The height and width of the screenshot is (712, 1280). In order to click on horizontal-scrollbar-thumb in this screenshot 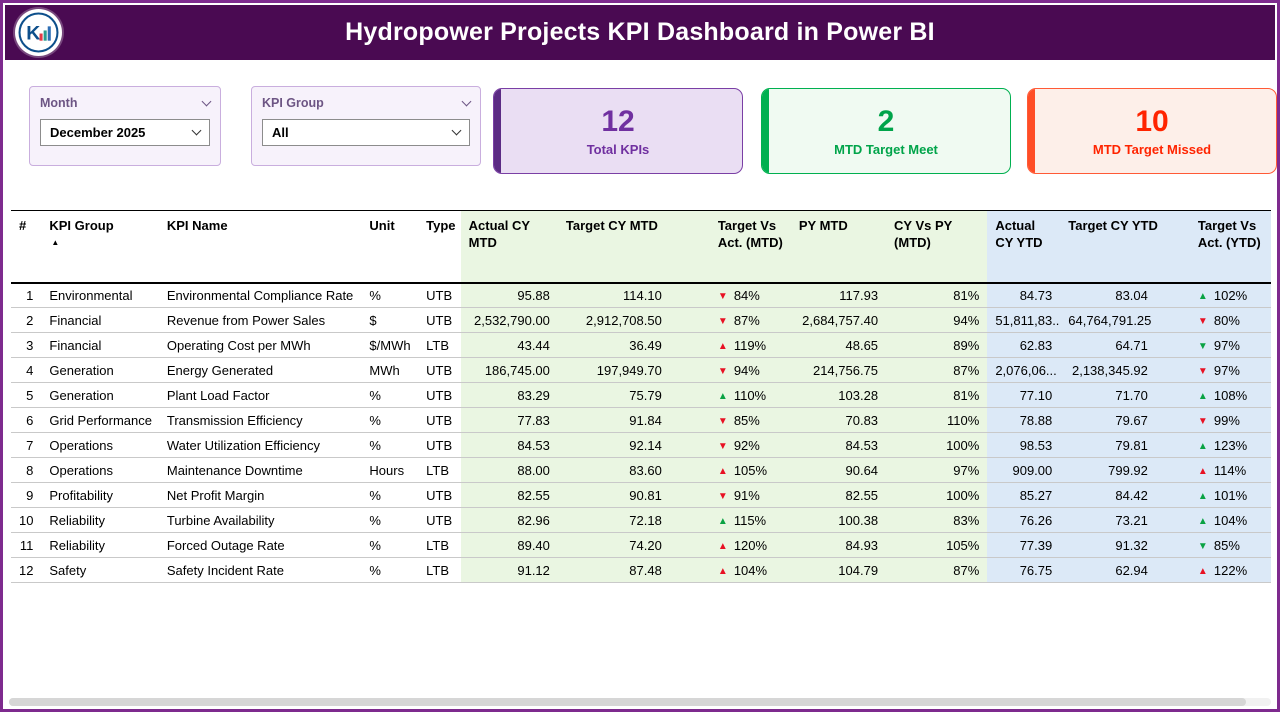, I will do `click(627, 702)`.